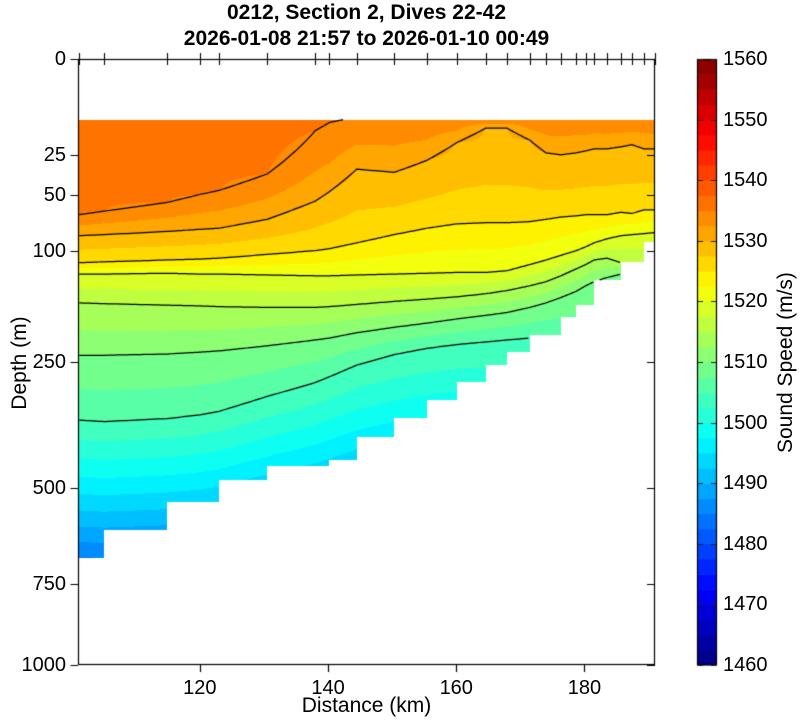 The image size is (800, 725). I want to click on colorbar-tick-label: 1460, so click(745, 665).